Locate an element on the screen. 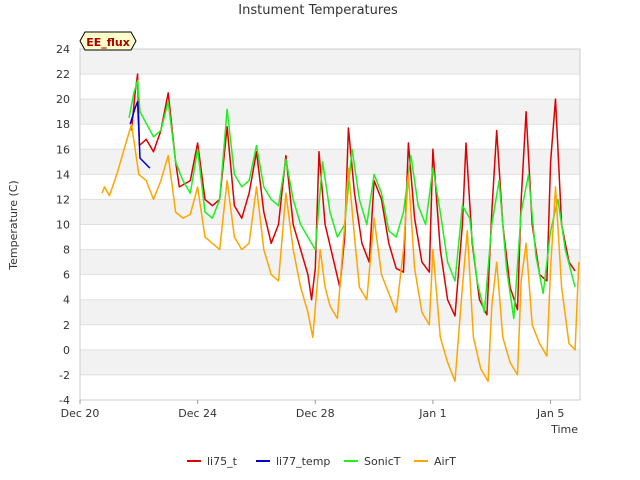  y-tick-label: 22 is located at coordinates (63, 74).